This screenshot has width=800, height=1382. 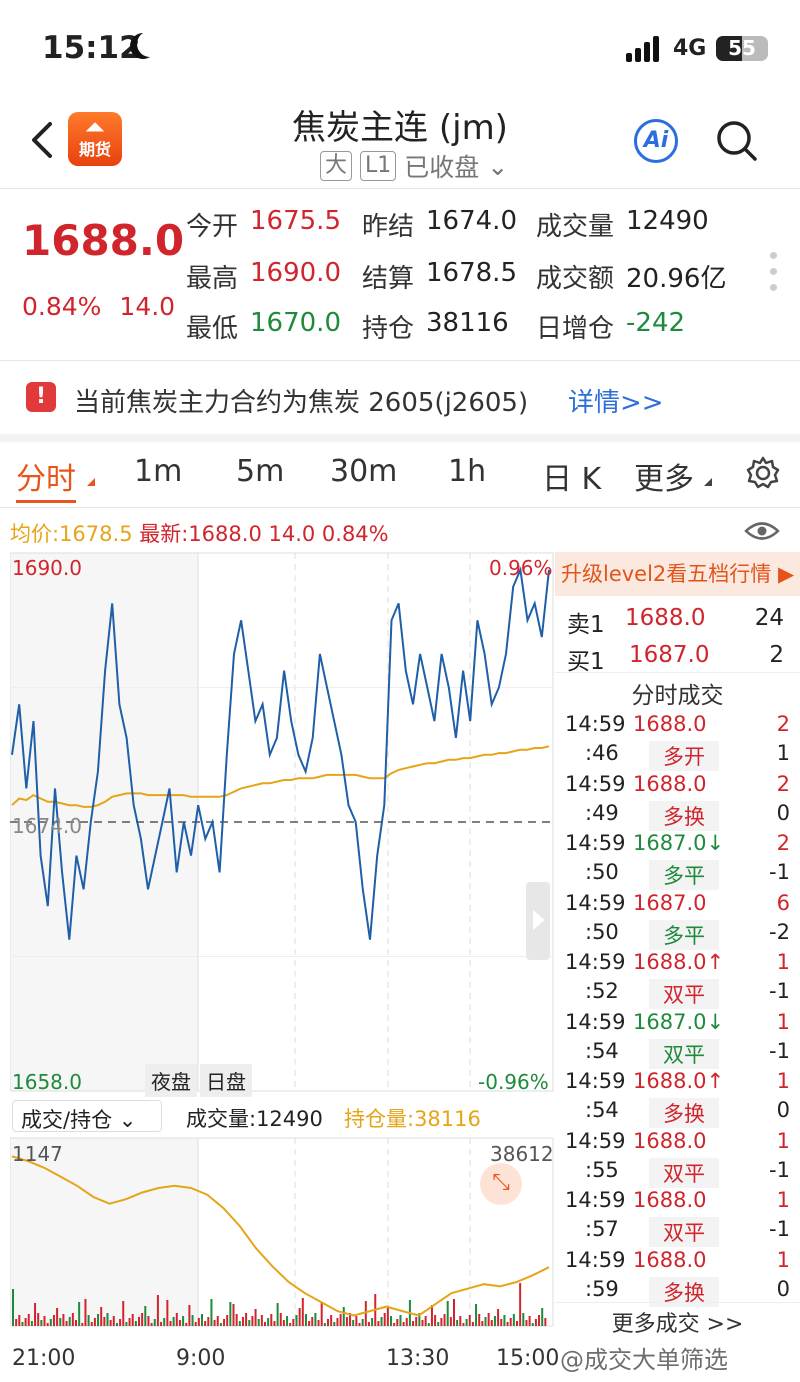 What do you see at coordinates (400, 128) in the screenshot?
I see `page-title: 焦炭主连 (jm)` at bounding box center [400, 128].